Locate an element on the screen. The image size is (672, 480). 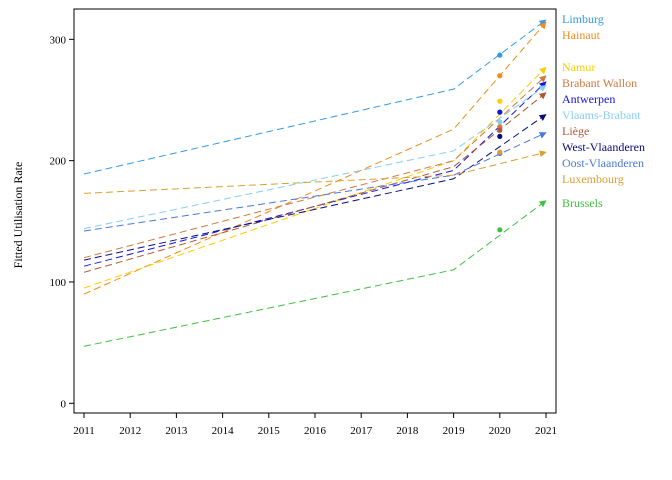
legend-entry-hainaut: Hainaut is located at coordinates (581, 35).